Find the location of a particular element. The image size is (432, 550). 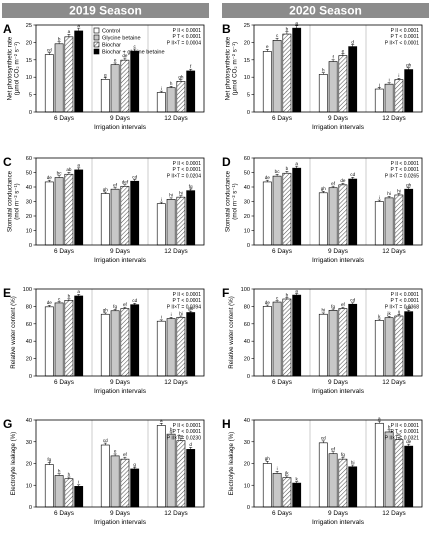

significance-letter: e is located at coordinates (267, 46).